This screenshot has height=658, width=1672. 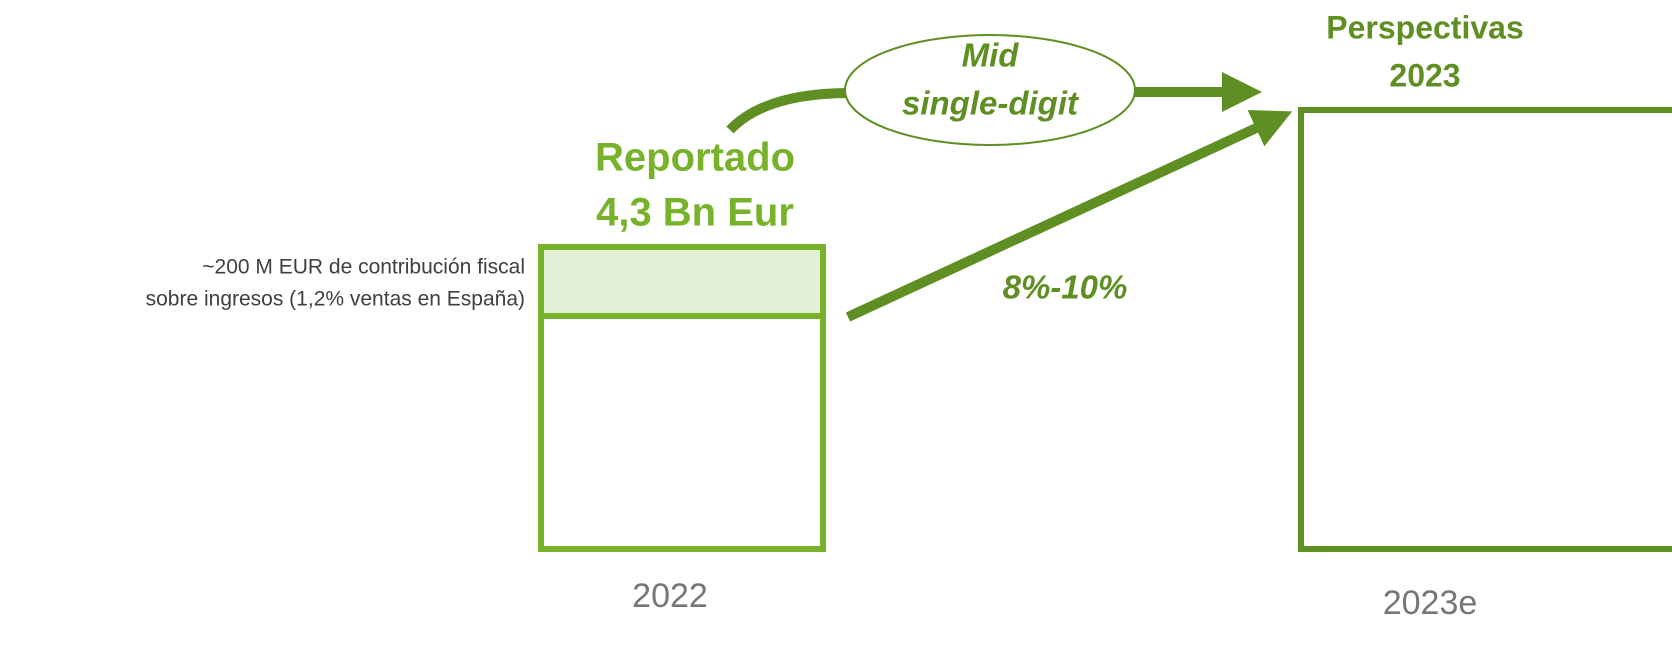 I want to click on annotation-line: sobre ingresos (1,2% ventas en España), so click(x=335, y=299).